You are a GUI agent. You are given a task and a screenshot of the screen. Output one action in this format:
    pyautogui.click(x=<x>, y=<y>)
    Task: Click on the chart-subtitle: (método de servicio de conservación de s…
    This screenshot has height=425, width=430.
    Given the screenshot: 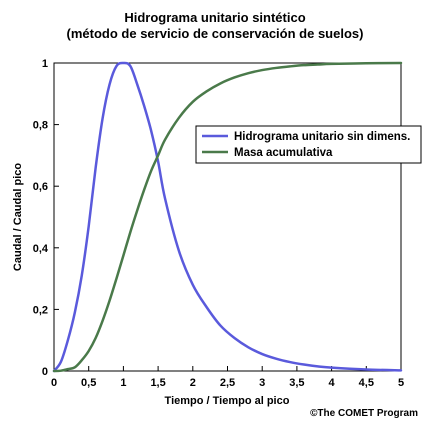 What is the action you would take?
    pyautogui.click(x=215, y=33)
    